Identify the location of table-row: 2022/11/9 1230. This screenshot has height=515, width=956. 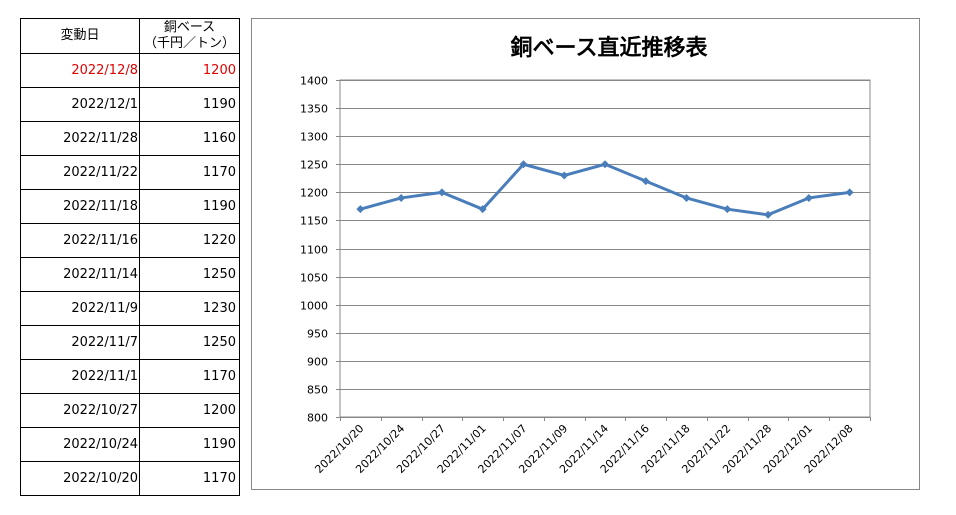
(130, 308).